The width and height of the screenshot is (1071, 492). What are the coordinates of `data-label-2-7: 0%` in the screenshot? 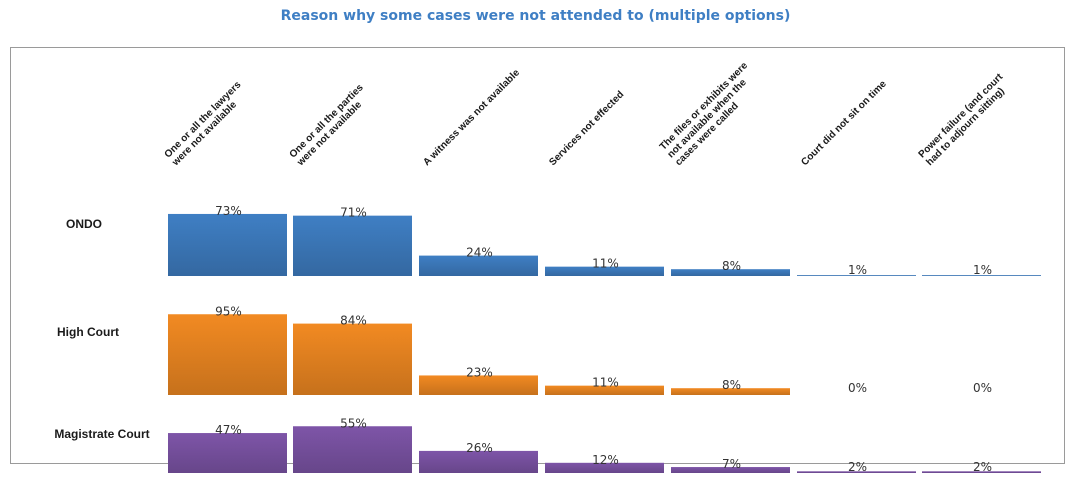 It's located at (982, 388).